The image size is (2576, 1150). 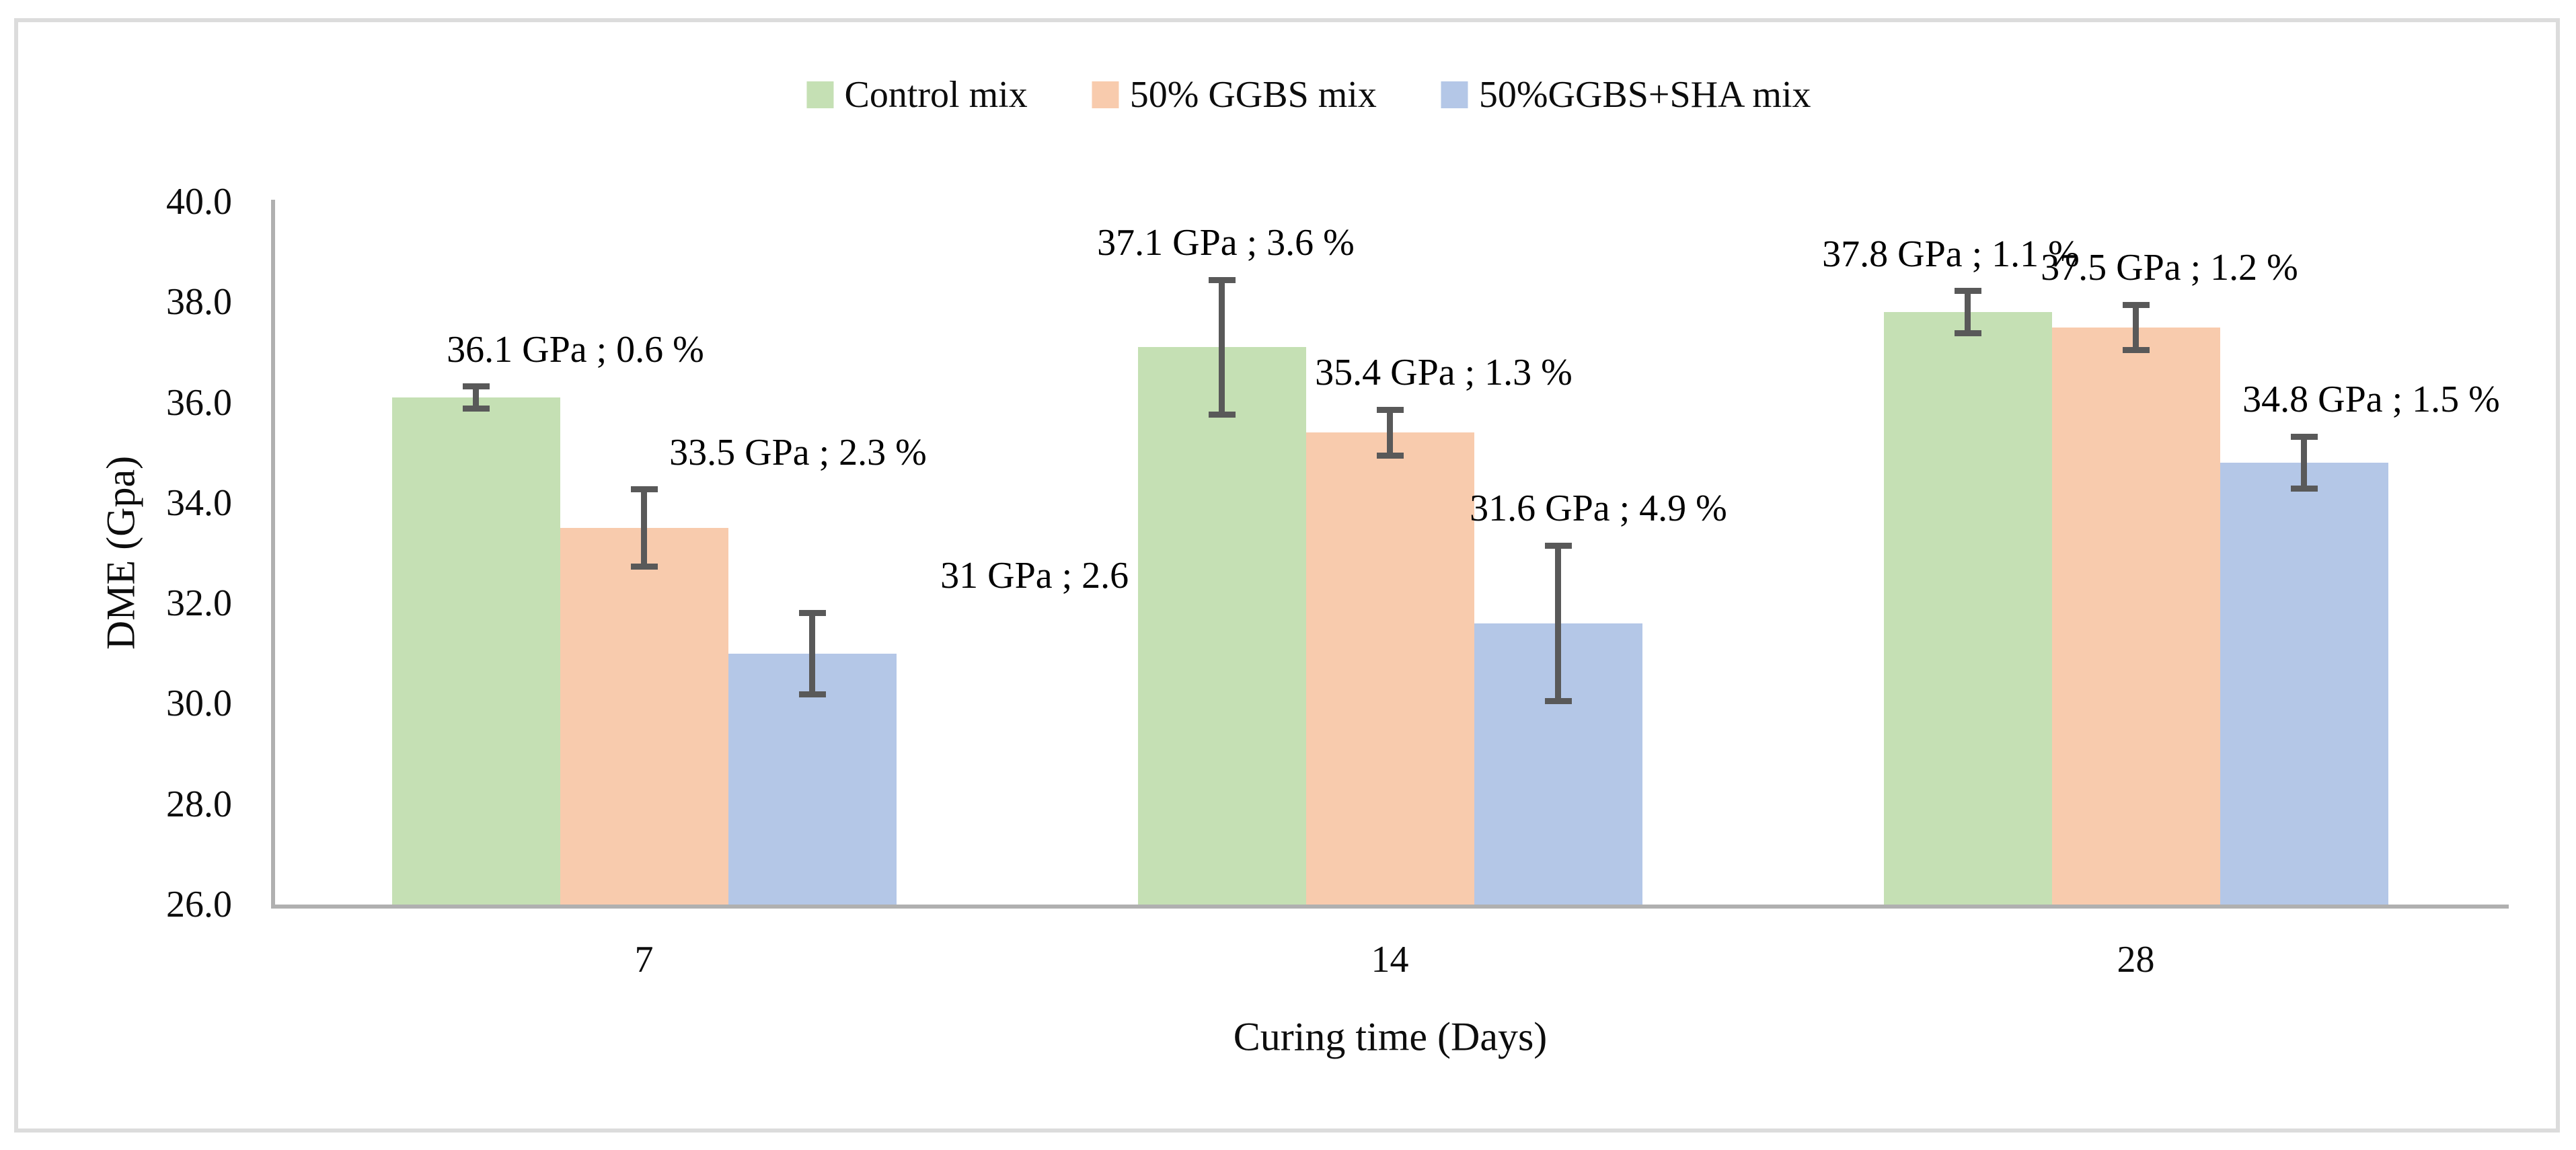 I want to click on legend-item-control-mix: Control mix, so click(x=917, y=95).